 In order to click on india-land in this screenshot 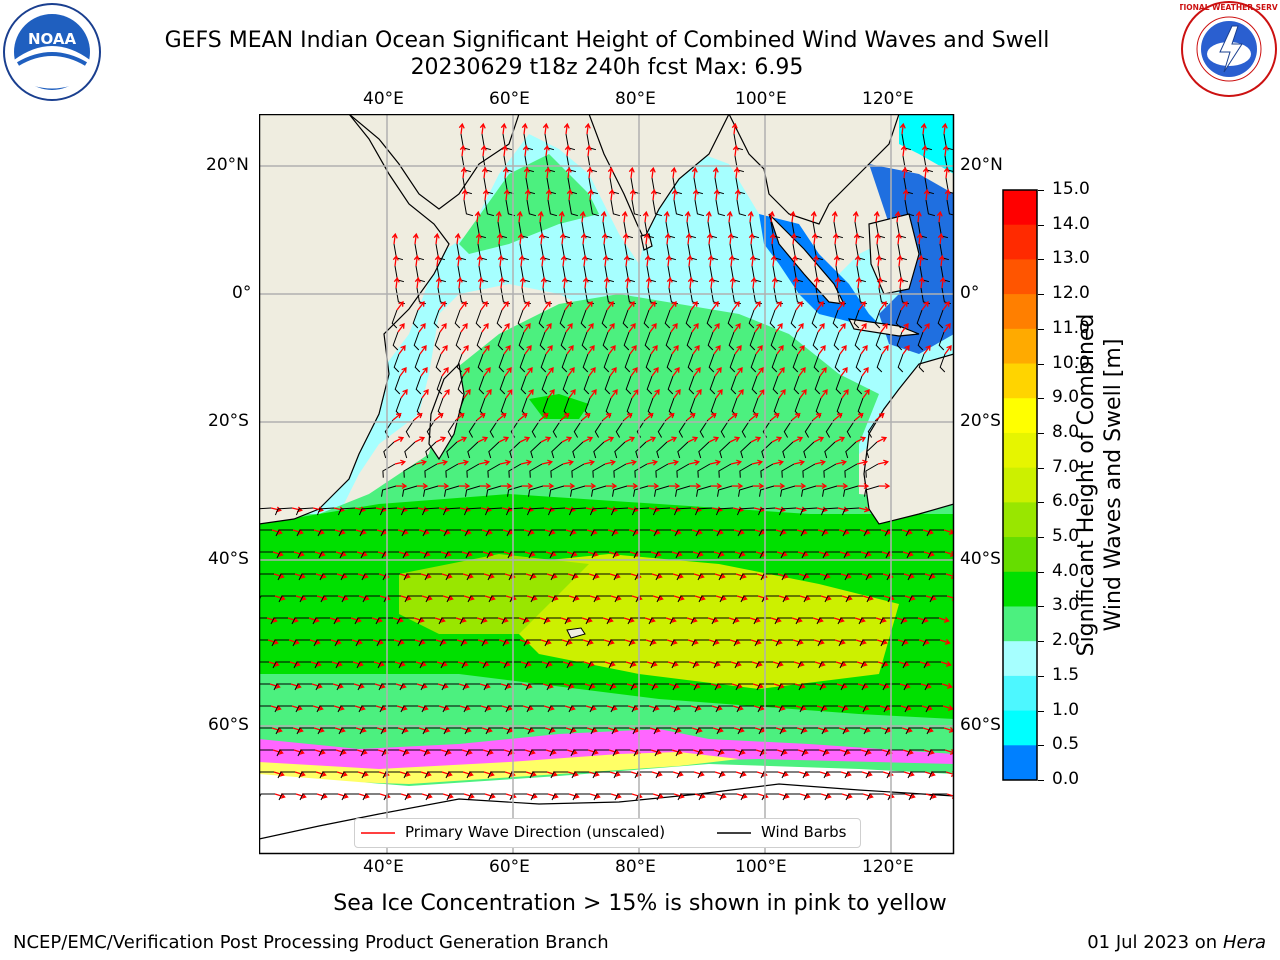, I will do `click(659, 177)`.